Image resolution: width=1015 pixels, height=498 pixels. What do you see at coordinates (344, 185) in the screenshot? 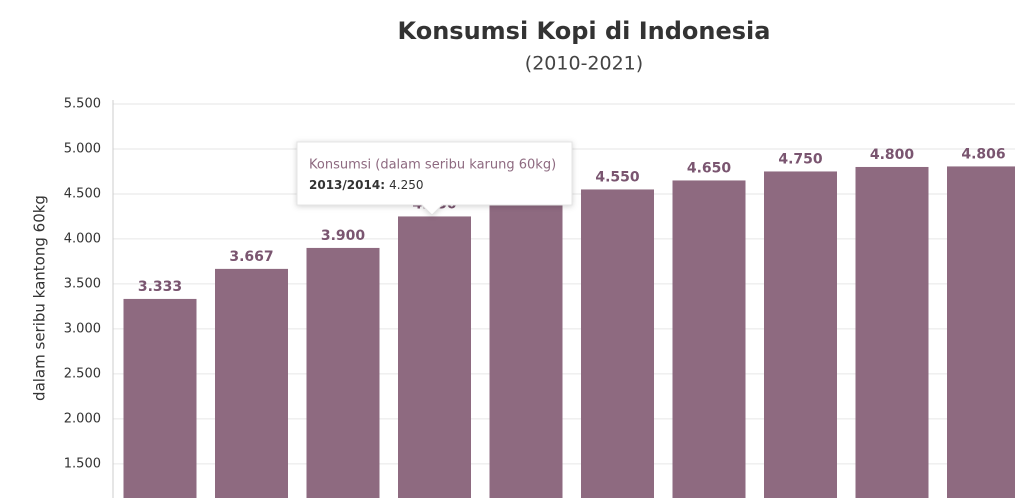
I see `tooltip-category: 2013/2014` at bounding box center [344, 185].